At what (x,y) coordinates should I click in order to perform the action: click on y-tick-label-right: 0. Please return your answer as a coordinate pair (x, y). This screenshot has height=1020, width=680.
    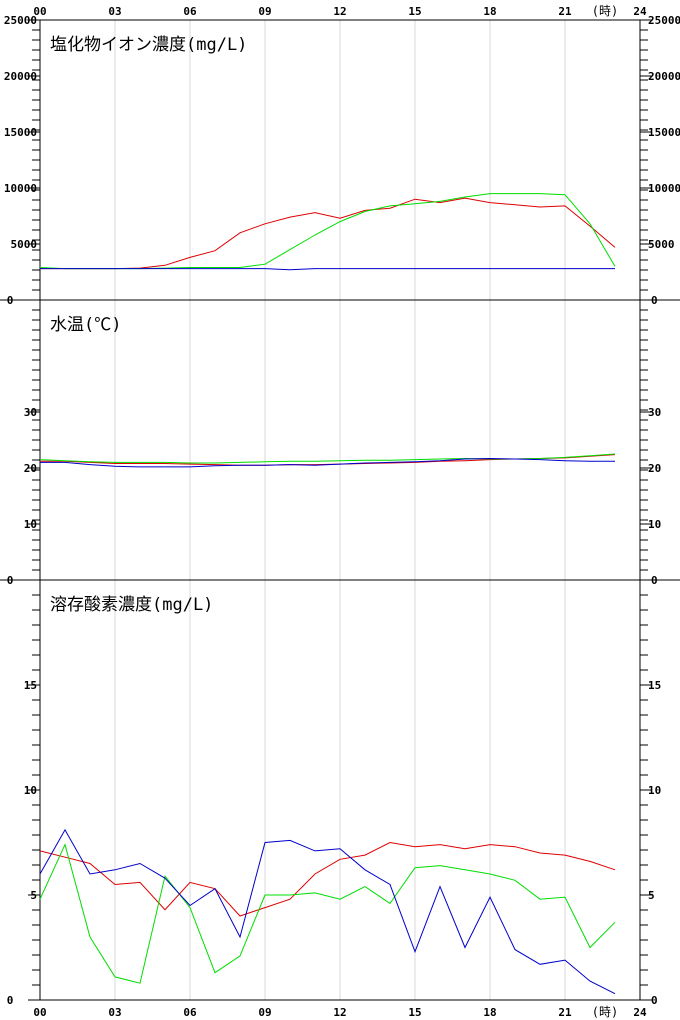
    Looking at the image, I should click on (654, 1000).